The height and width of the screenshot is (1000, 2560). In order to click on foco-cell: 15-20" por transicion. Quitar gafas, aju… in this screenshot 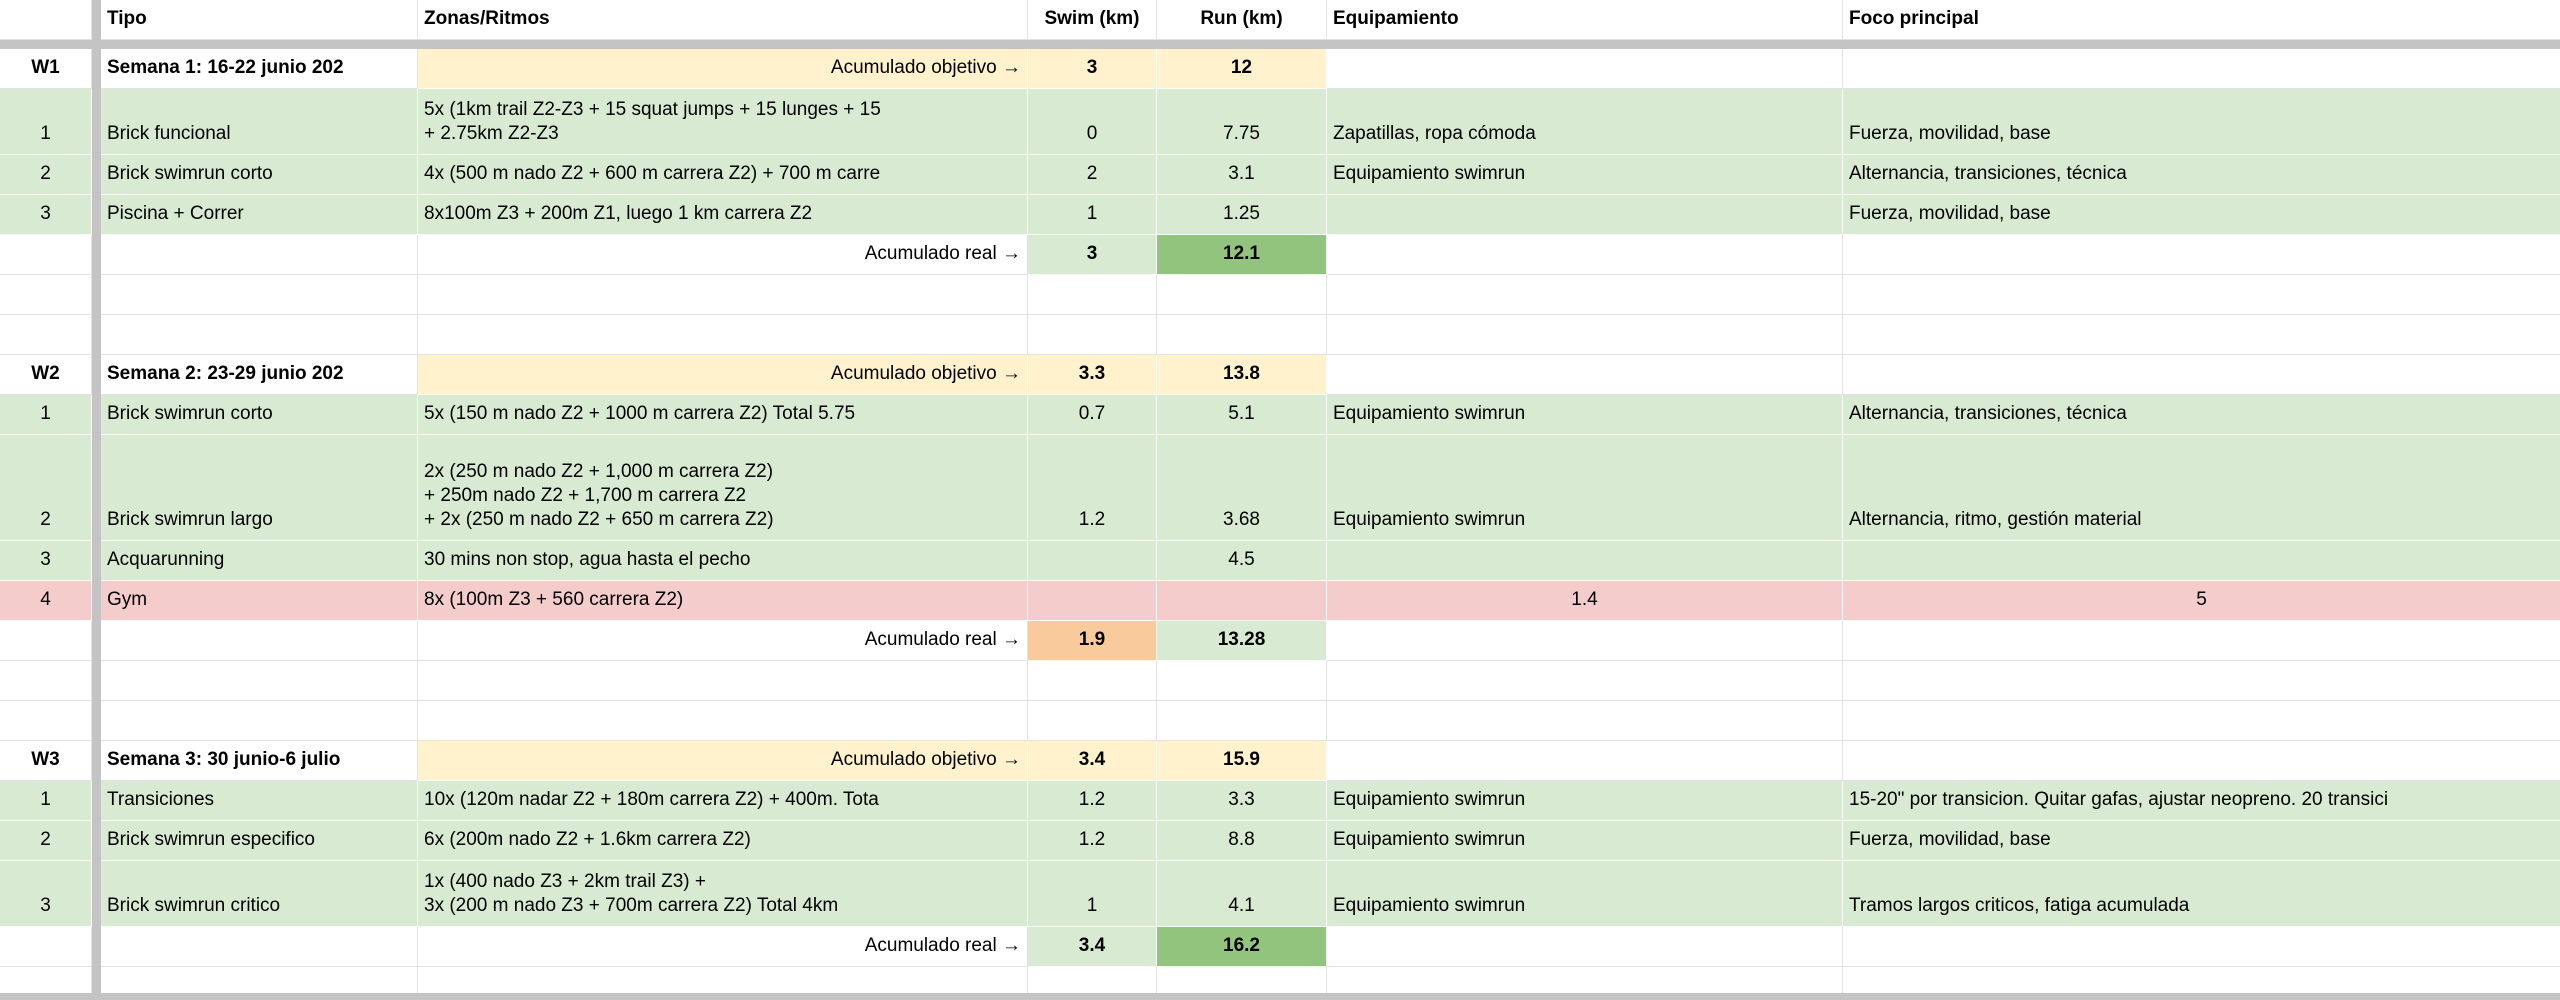, I will do `click(2201, 801)`.